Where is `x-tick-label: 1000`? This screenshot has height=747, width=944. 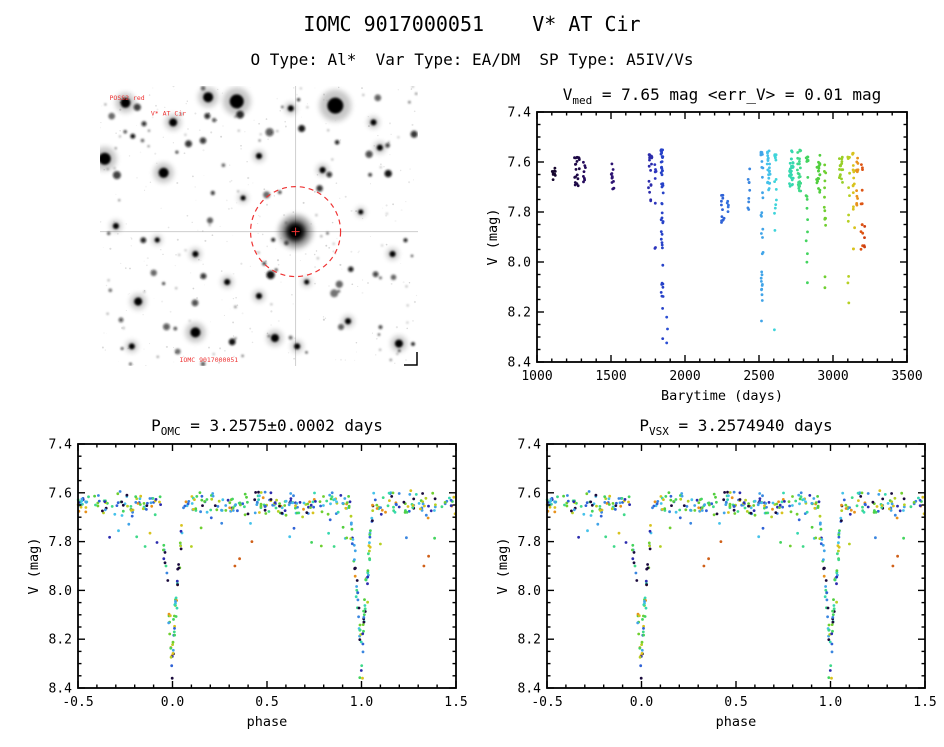
x-tick-label: 1000 is located at coordinates (536, 376).